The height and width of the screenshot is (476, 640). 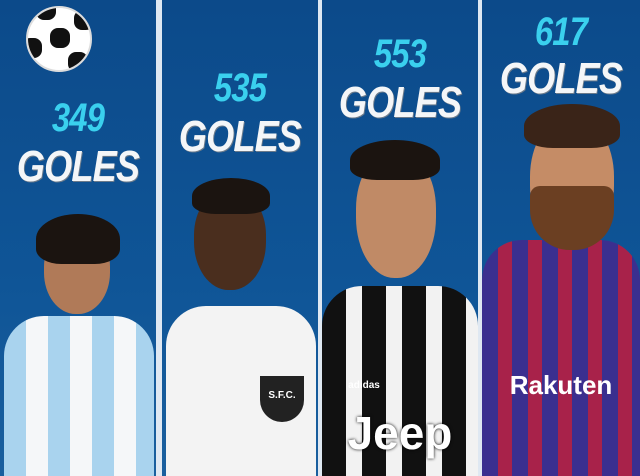 I want to click on goal-count: 553, so click(x=400, y=54).